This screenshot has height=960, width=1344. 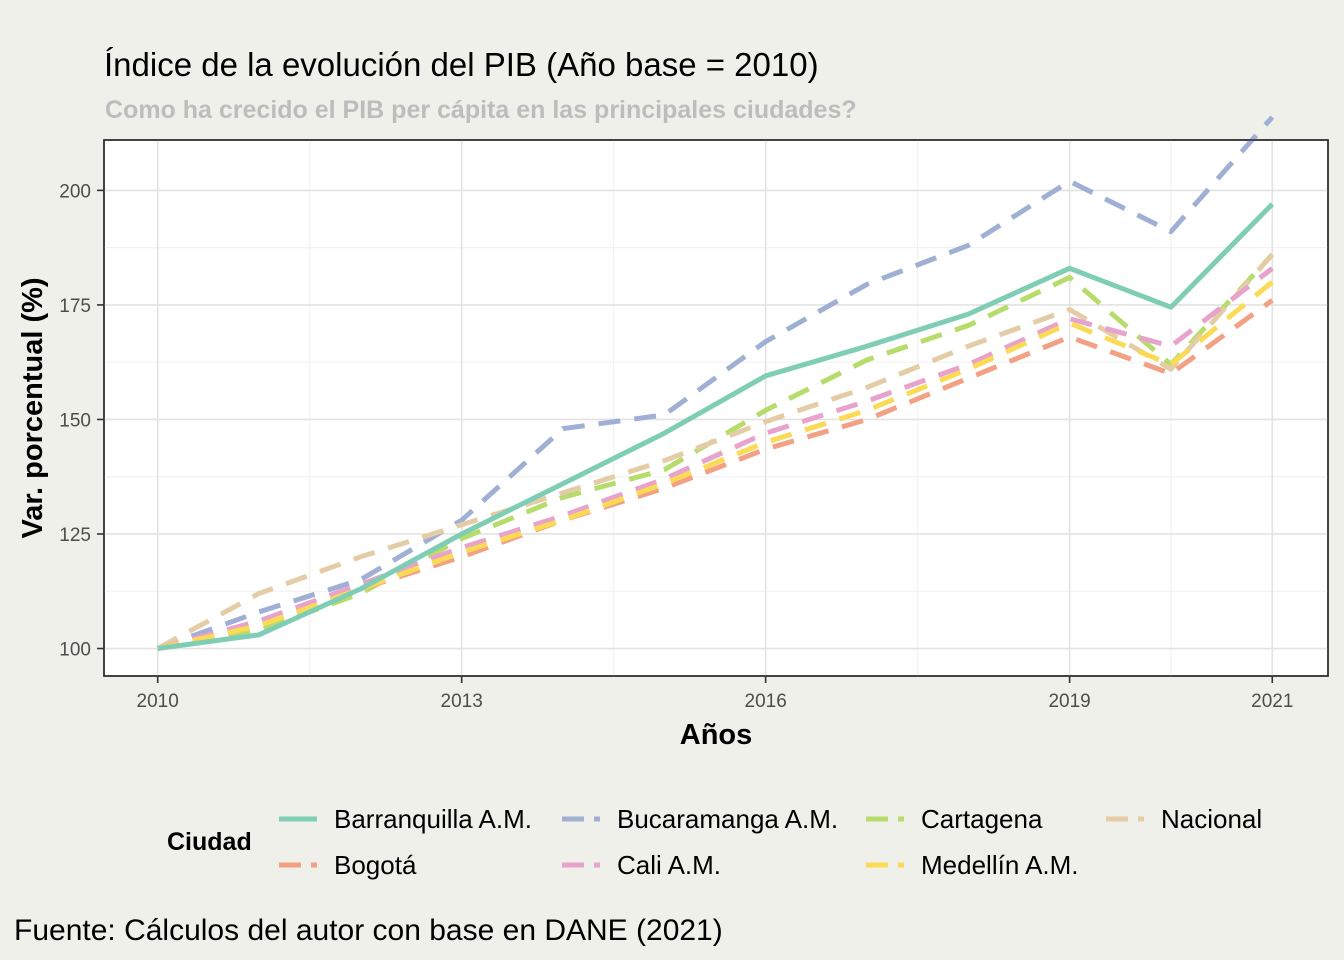 I want to click on x-tick-label: 2016, so click(x=766, y=701).